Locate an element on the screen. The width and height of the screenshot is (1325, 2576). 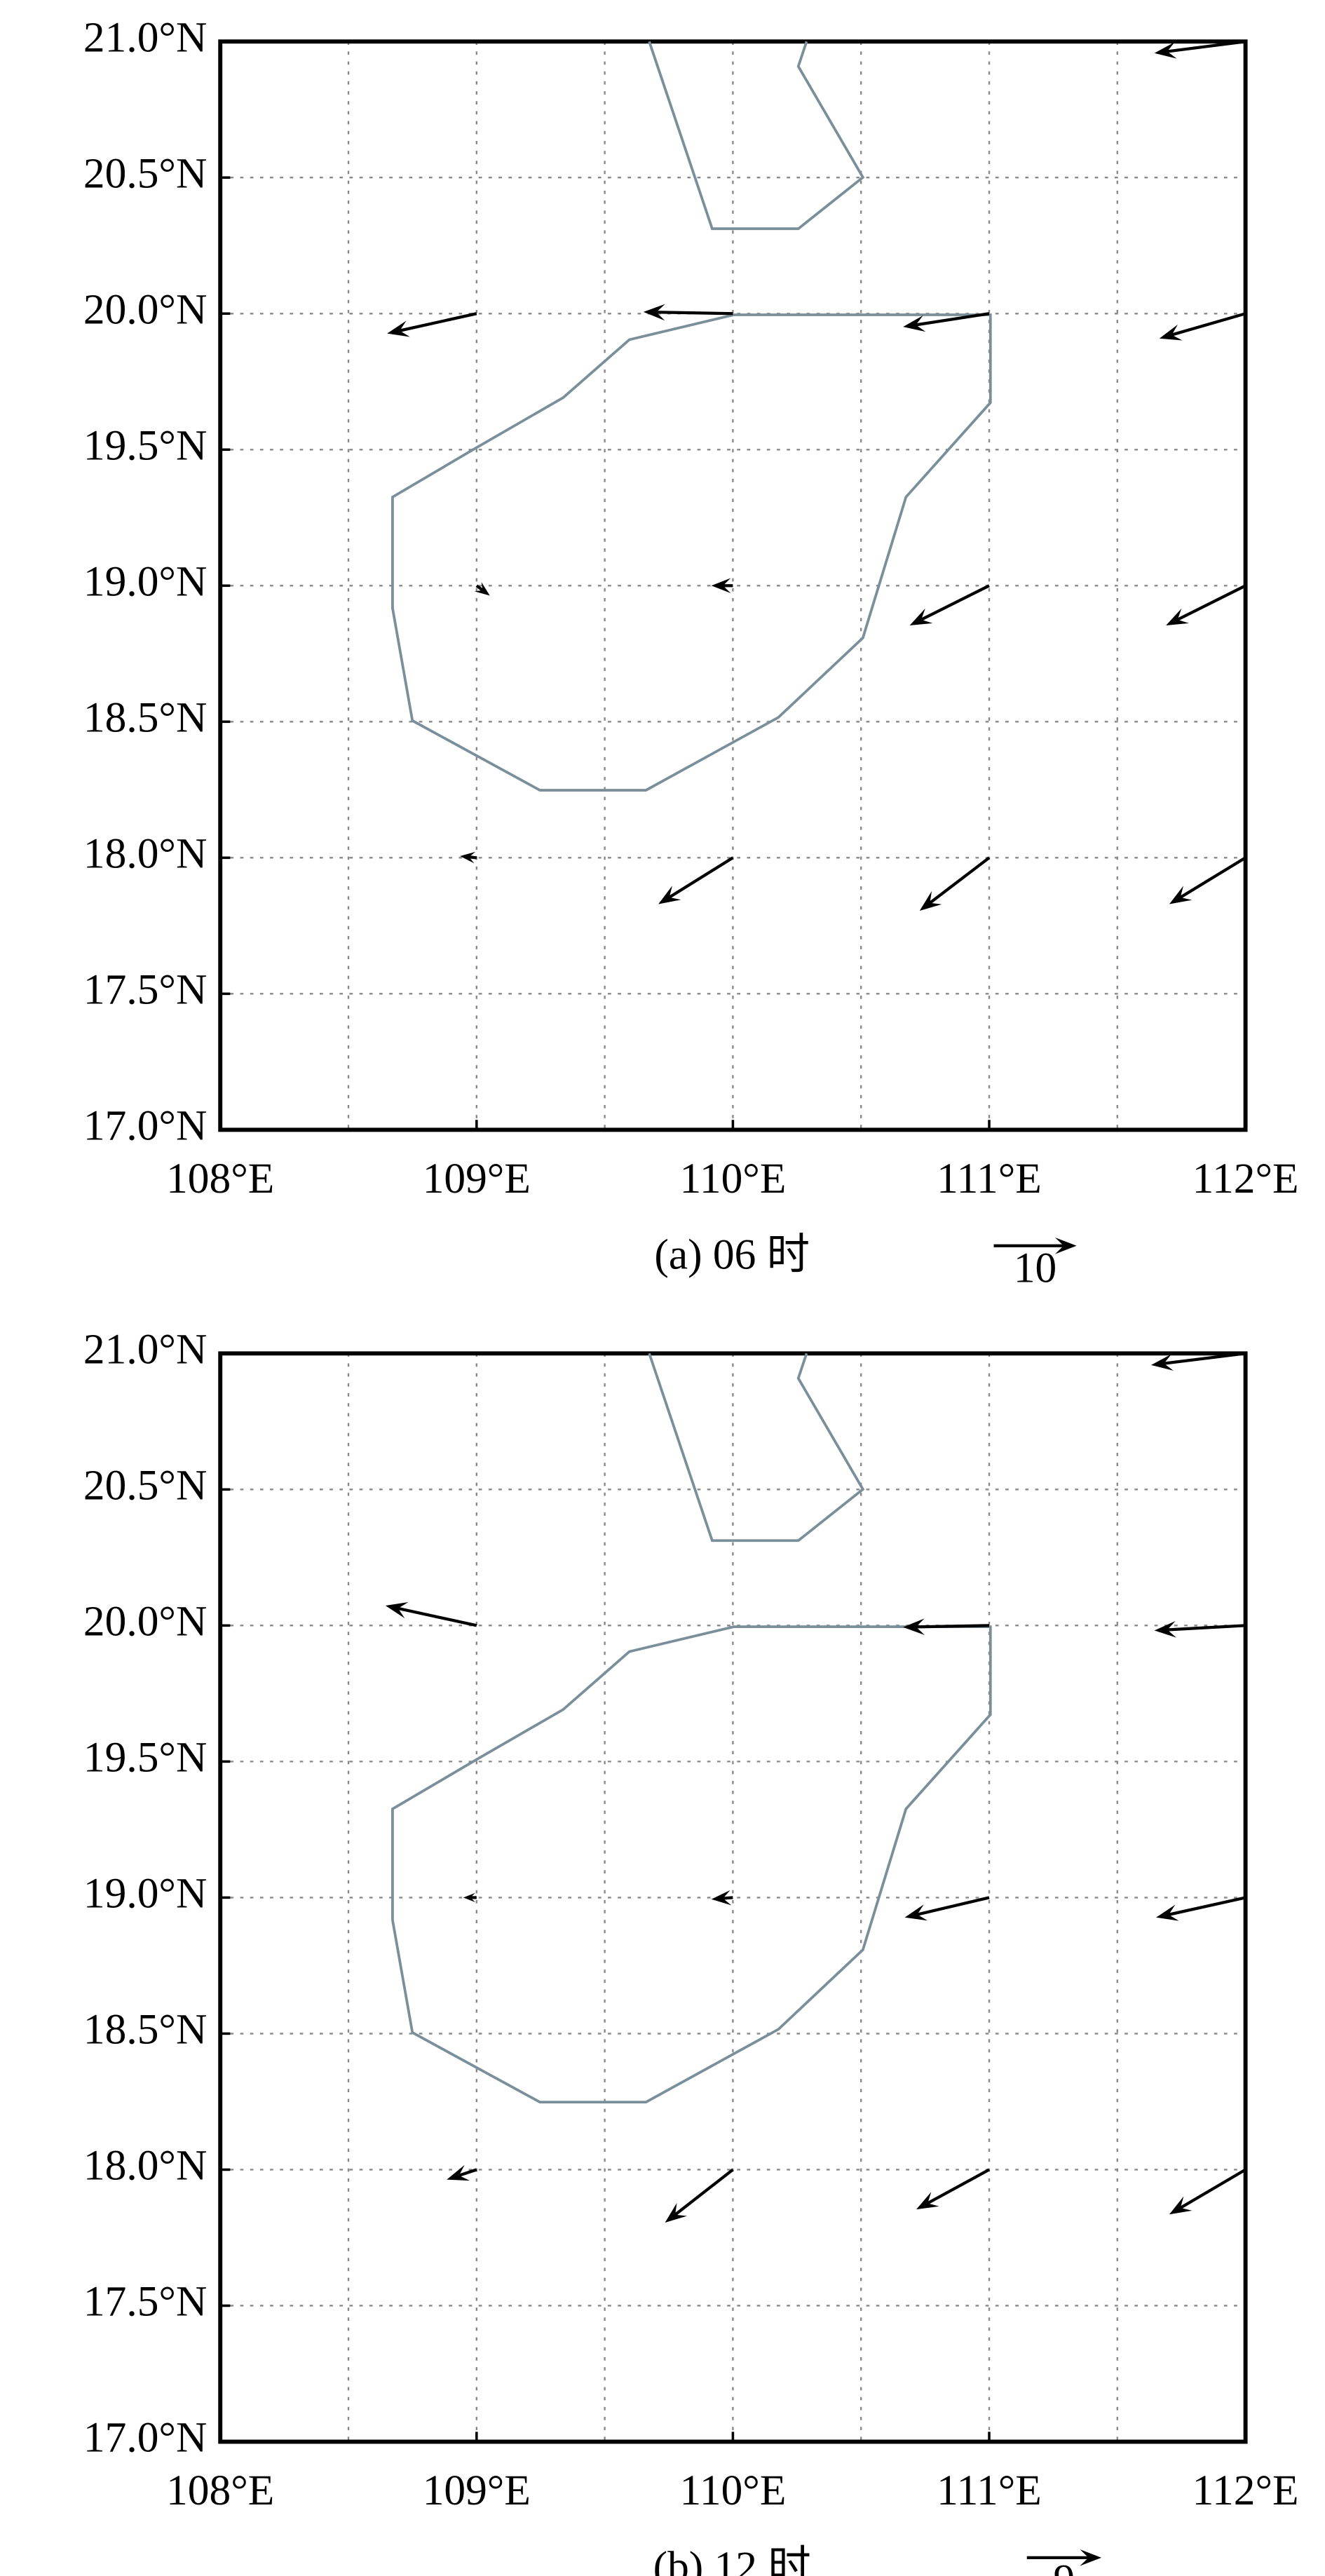
key-label: 9 is located at coordinates (1064, 2566).